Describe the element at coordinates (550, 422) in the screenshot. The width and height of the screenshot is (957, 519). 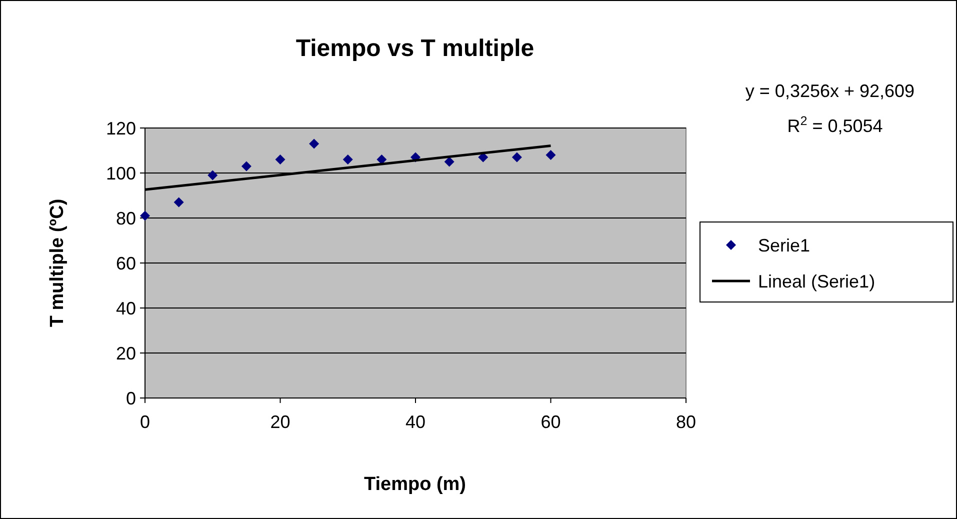
I see `x-tick-label: 60` at that location.